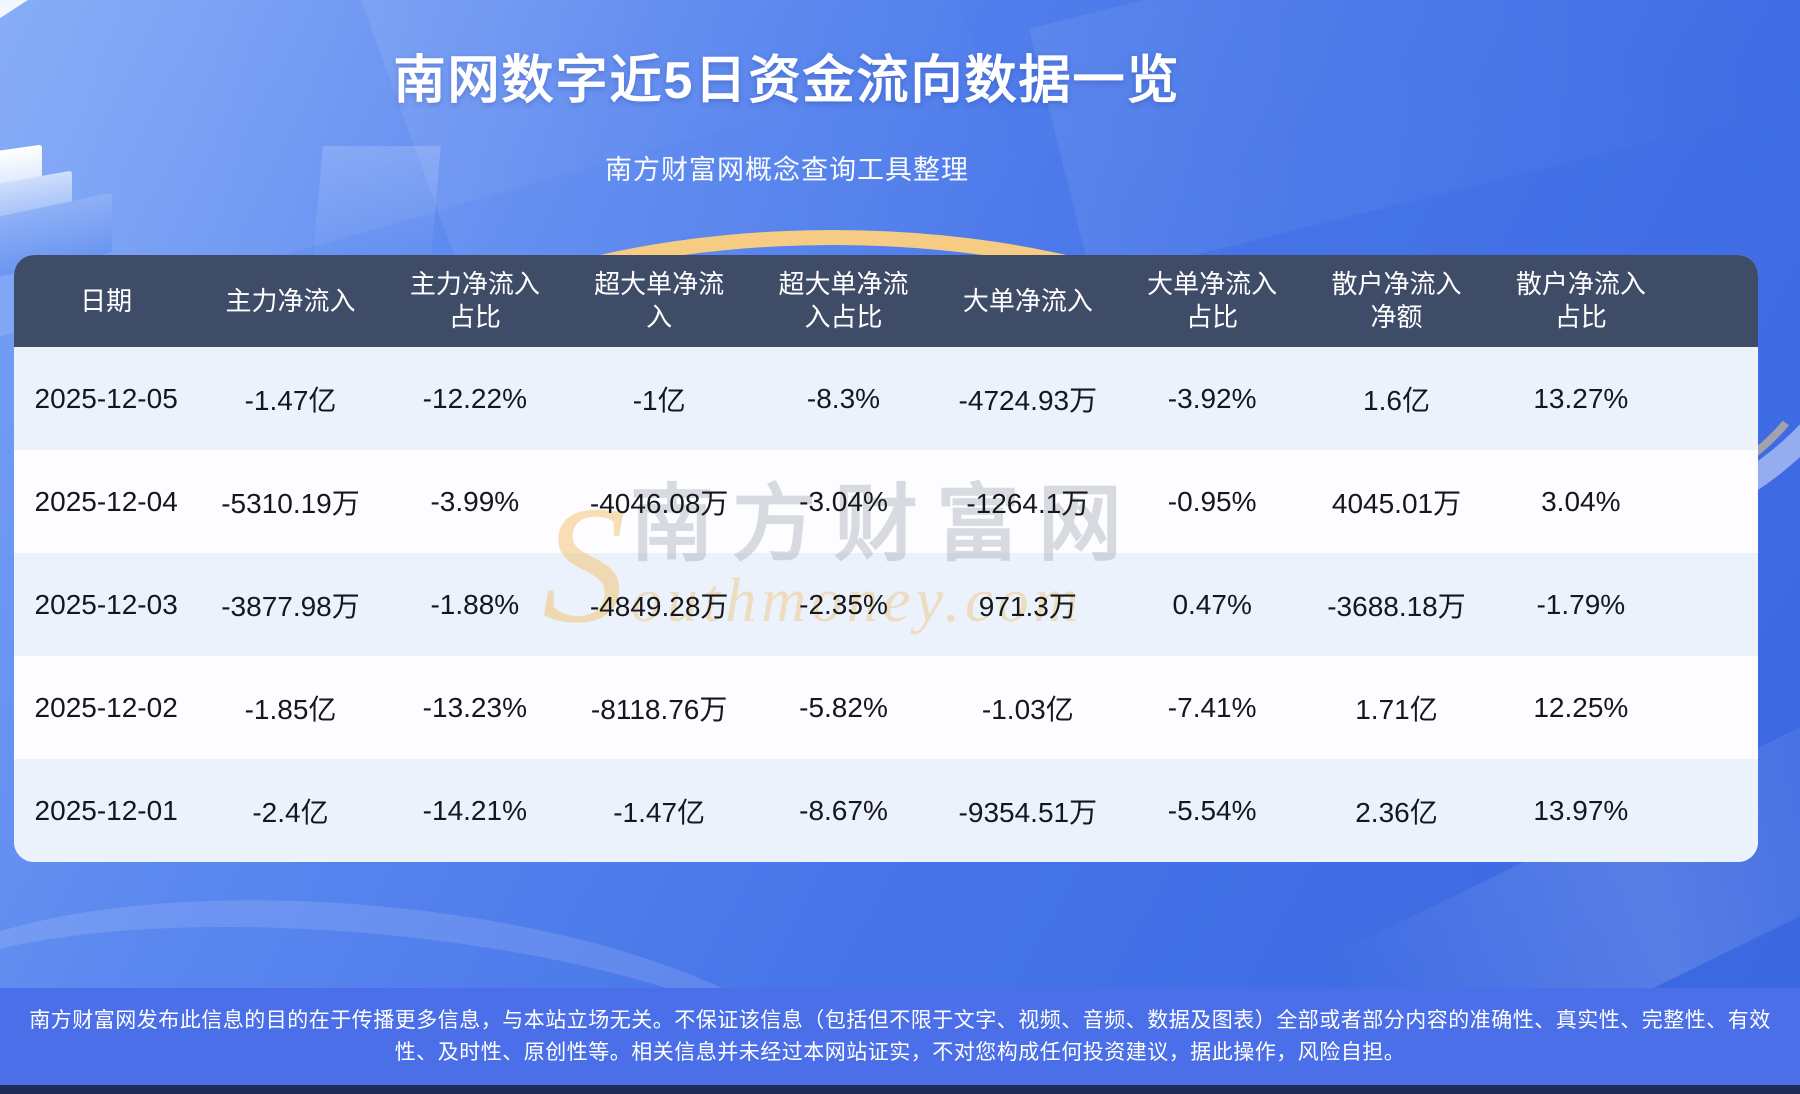 The height and width of the screenshot is (1094, 1800). Describe the element at coordinates (843, 707) in the screenshot. I see `table-cell: -5.82%` at that location.